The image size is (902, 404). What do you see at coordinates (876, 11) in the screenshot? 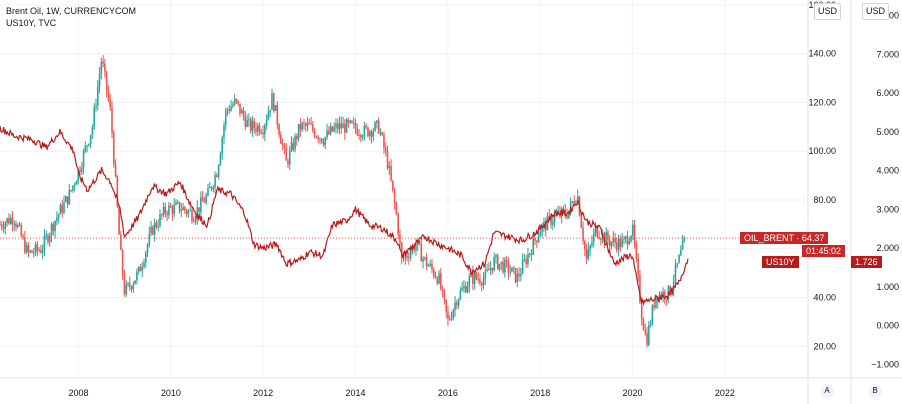
I see `right-scale-unit-button: USD` at bounding box center [876, 11].